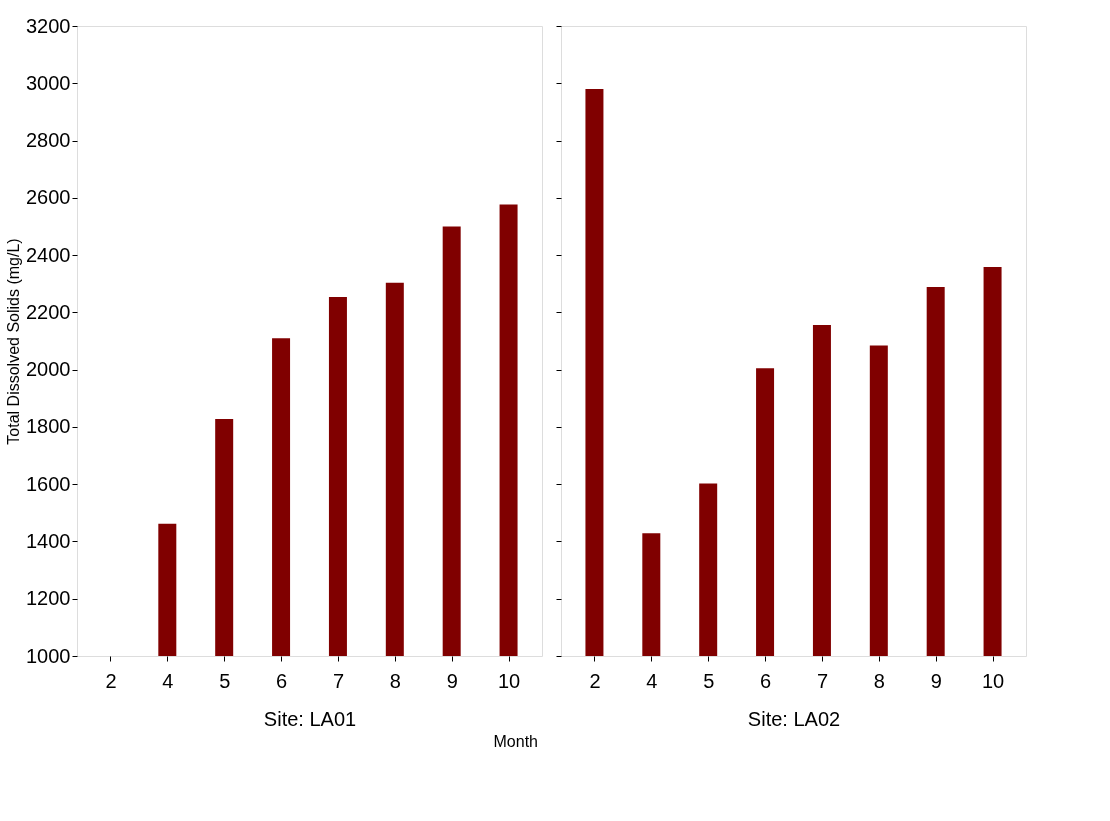 This screenshot has width=1110, height=821. What do you see at coordinates (14, 341) in the screenshot?
I see `y-axis-title: Total Dissolved Solids (mg/L)` at bounding box center [14, 341].